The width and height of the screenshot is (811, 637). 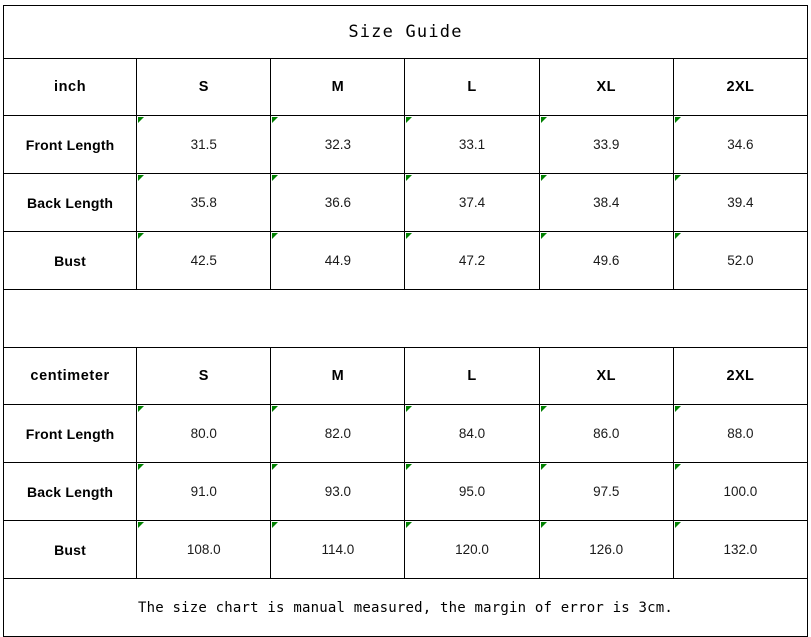 I want to click on cell-back-length-2xl-inch: 39.4, so click(x=740, y=202).